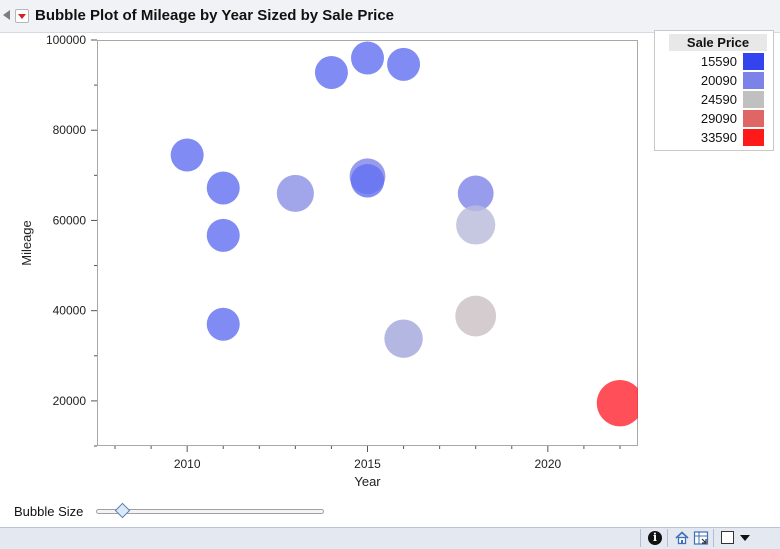 The height and width of the screenshot is (549, 780). I want to click on legend-item: 20090, so click(714, 81).